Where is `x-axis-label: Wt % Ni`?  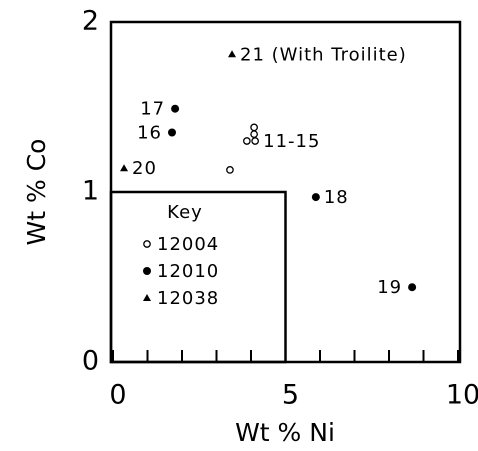 x-axis-label: Wt % Ni is located at coordinates (285, 432).